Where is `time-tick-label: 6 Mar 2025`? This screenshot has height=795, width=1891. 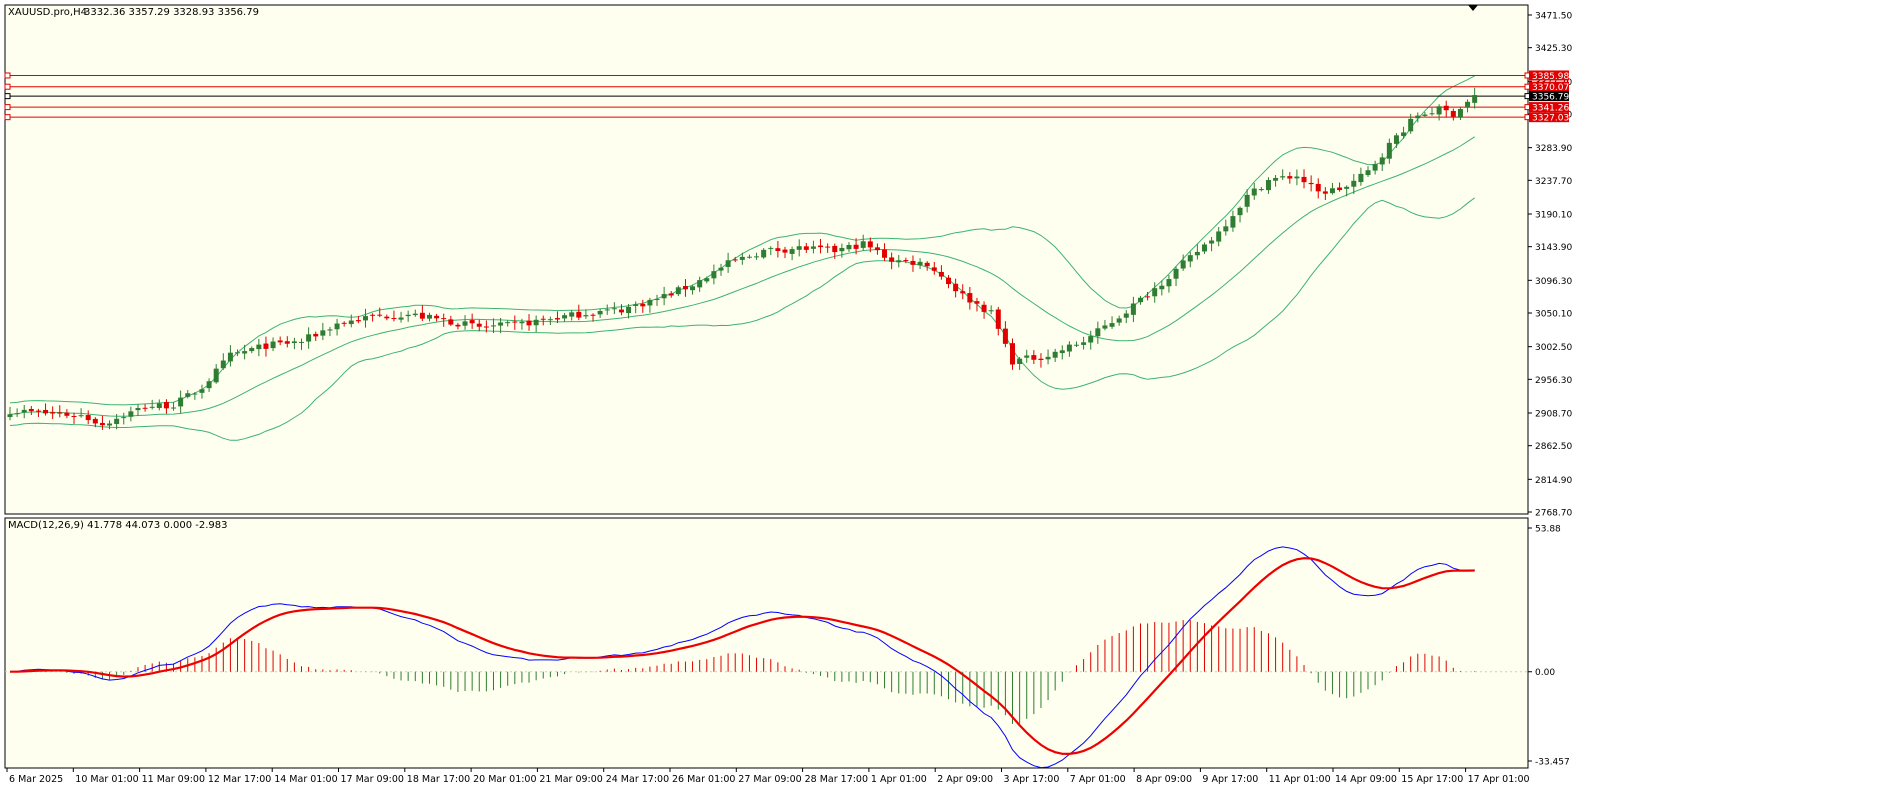 time-tick-label: 6 Mar 2025 is located at coordinates (36, 779).